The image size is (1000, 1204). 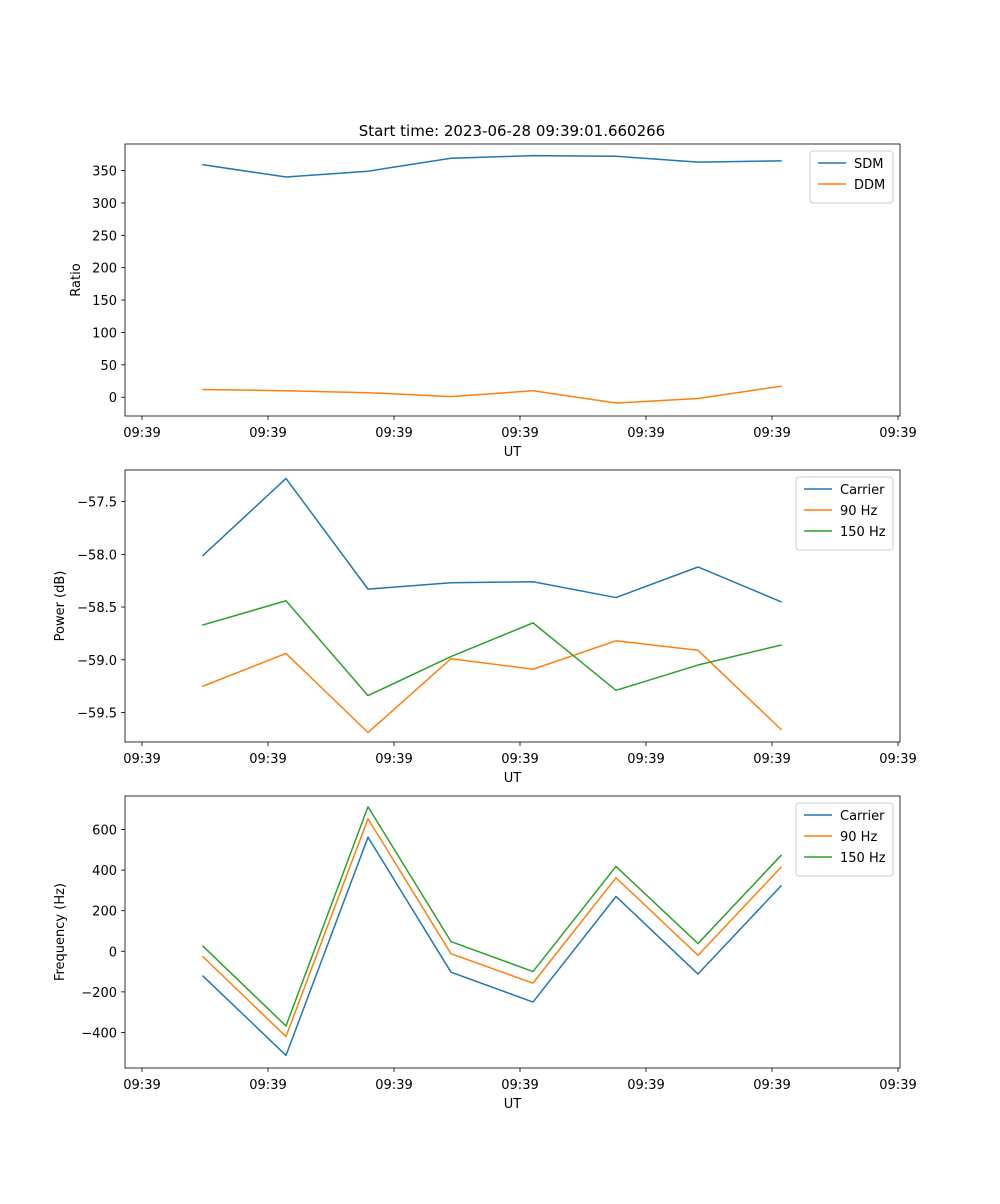 What do you see at coordinates (104, 333) in the screenshot?
I see `y-tick-label: 100` at bounding box center [104, 333].